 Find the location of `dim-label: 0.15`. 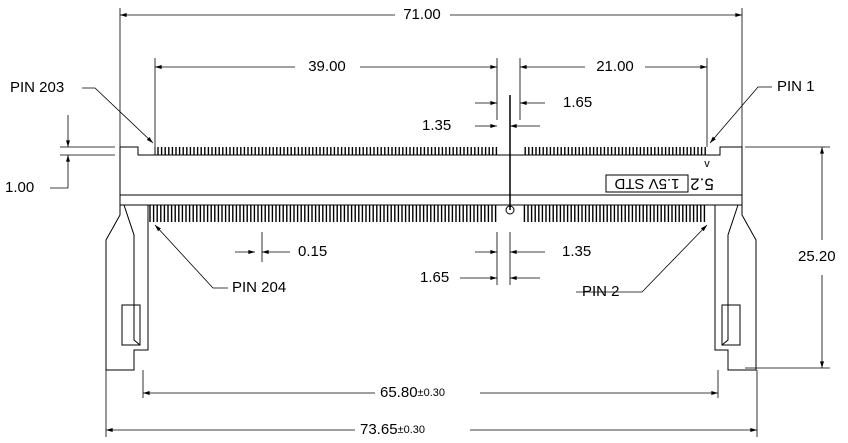

dim-label: 0.15 is located at coordinates (312, 251).